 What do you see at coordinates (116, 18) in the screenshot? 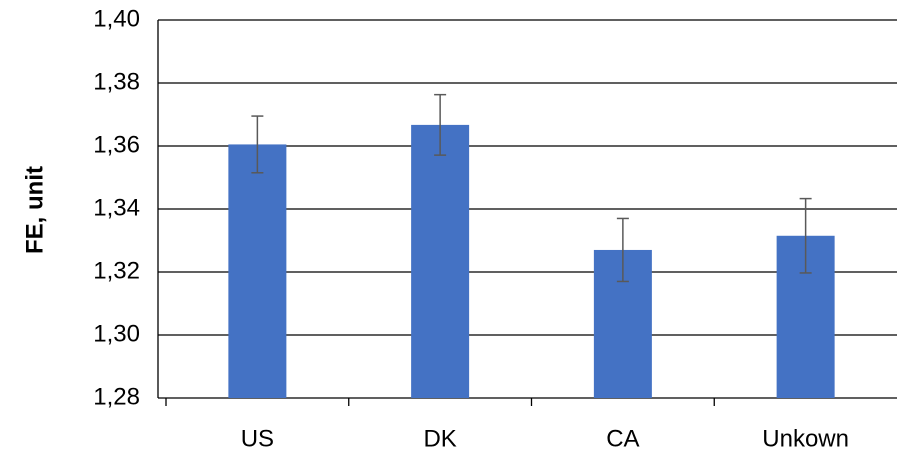
I see `y-tick-label: 1,40` at bounding box center [116, 18].